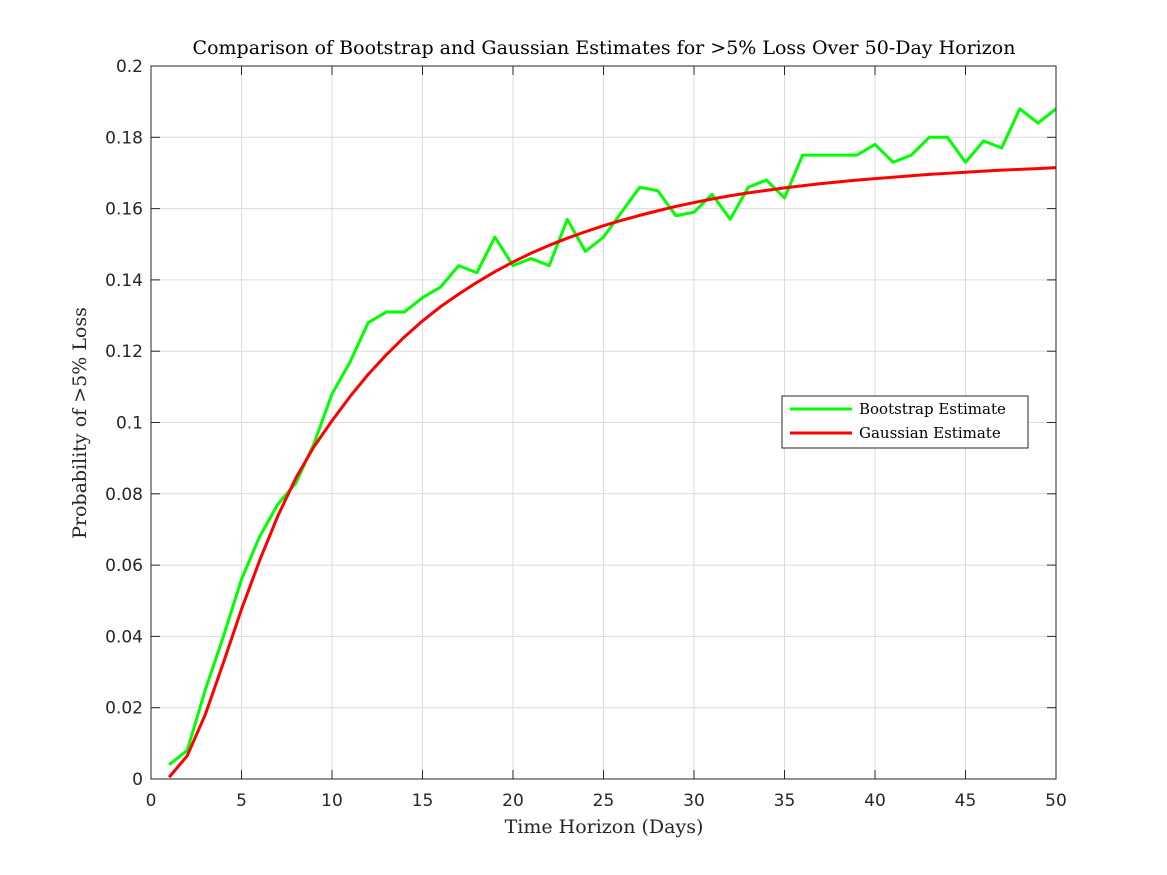 This screenshot has width=1167, height=875. Describe the element at coordinates (932, 409) in the screenshot. I see `legend-label-bootstrap: Bootstrap Estimate` at that location.